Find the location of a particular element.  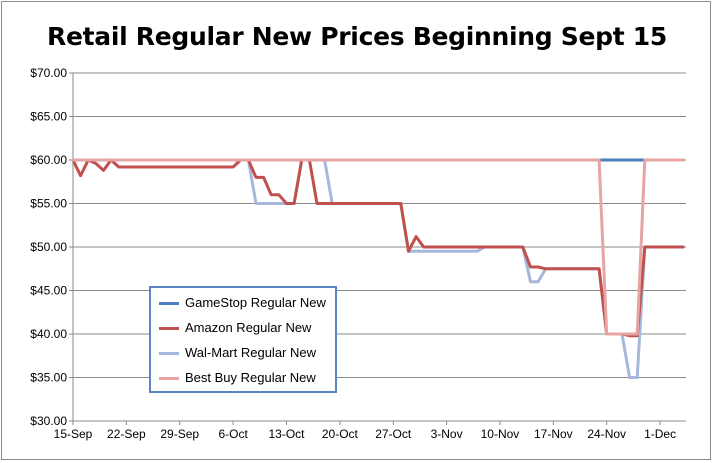

legend-item-bestbuy: Best Buy Regular New is located at coordinates (243, 379).